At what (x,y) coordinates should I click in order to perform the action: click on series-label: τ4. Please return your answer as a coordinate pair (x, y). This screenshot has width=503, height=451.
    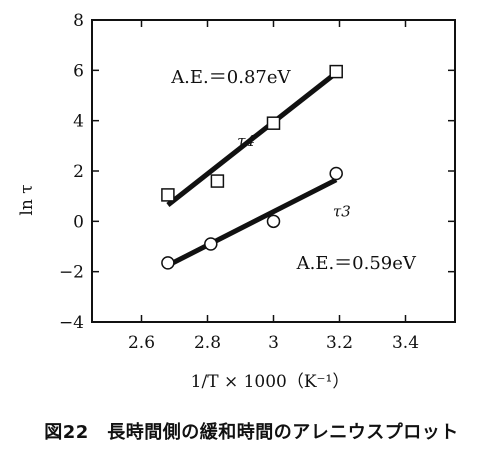
    Looking at the image, I should click on (246, 141).